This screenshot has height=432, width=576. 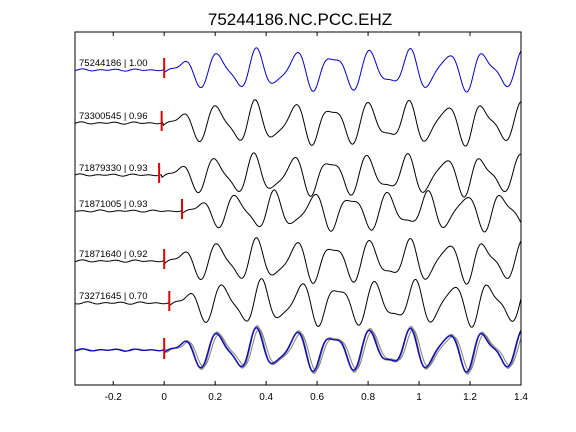 What do you see at coordinates (298, 350) in the screenshot?
I see `stack-reference-trace` at bounding box center [298, 350].